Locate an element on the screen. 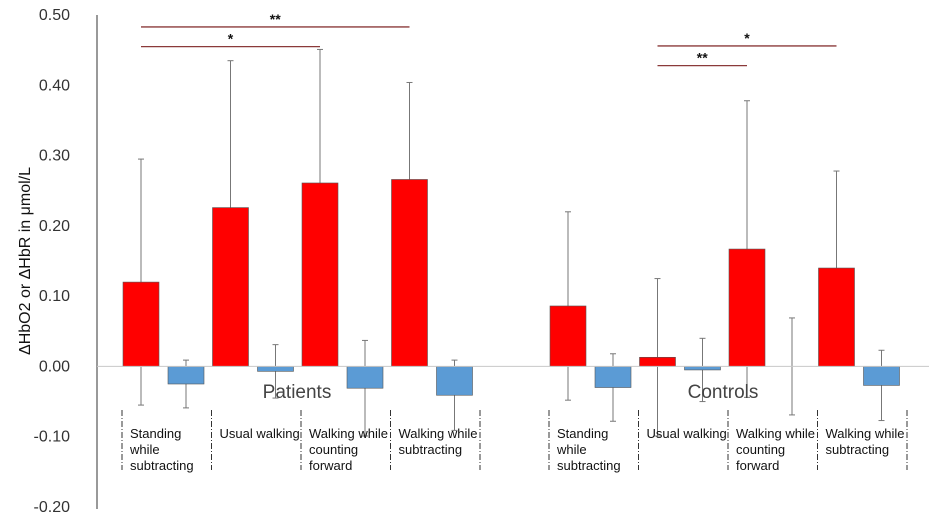 Image resolution: width=929 pixels, height=519 pixels. y-tick-label: 0.10 is located at coordinates (54, 296).